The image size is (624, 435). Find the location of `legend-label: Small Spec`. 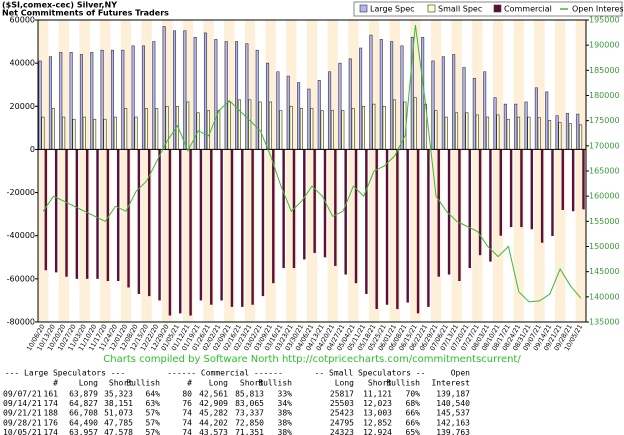

legend-label: Small Spec is located at coordinates (460, 9).